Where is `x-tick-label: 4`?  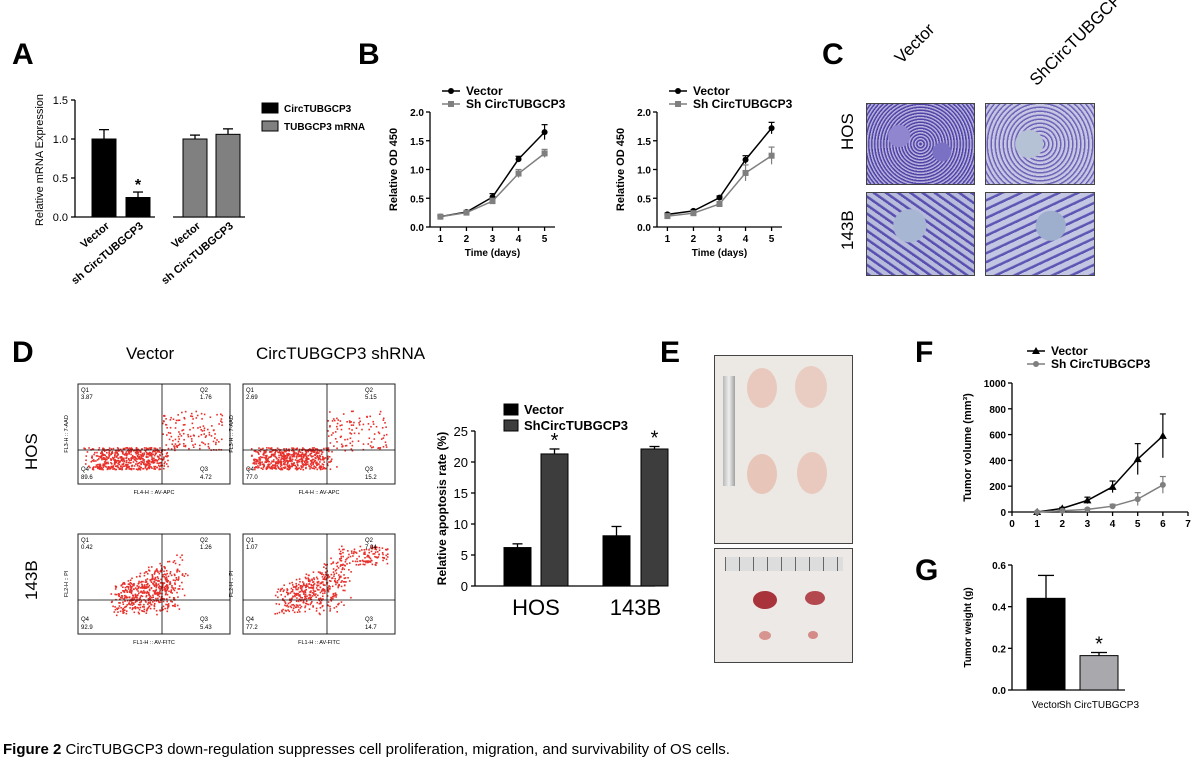
x-tick-label: 4 is located at coordinates (746, 239).